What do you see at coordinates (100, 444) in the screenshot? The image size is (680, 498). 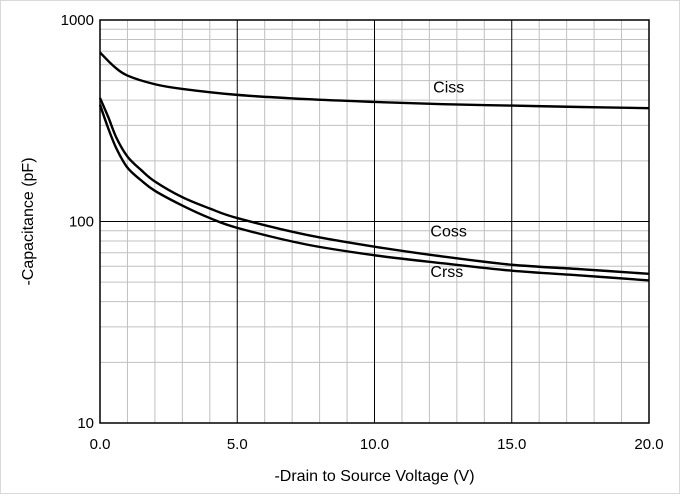 I see `x-tick-label: 0.0` at bounding box center [100, 444].